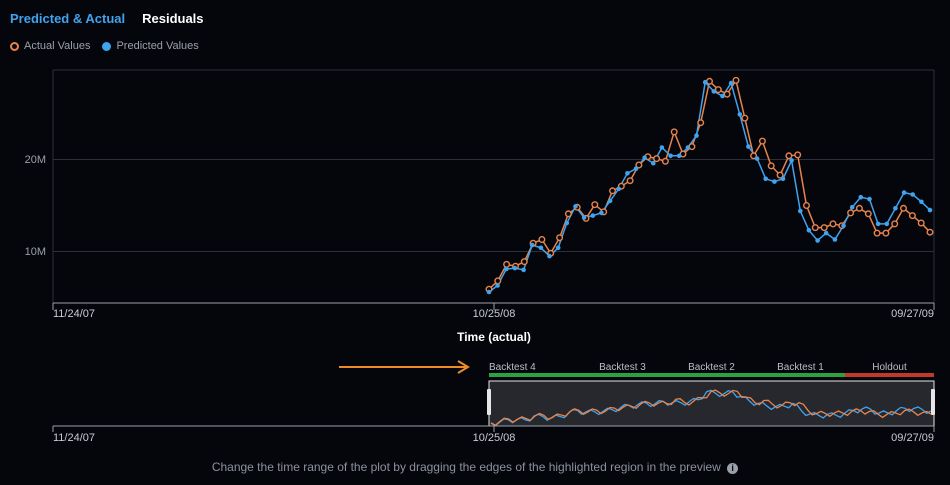  I want to click on legend-item-predicted: Predicted Values, so click(150, 46).